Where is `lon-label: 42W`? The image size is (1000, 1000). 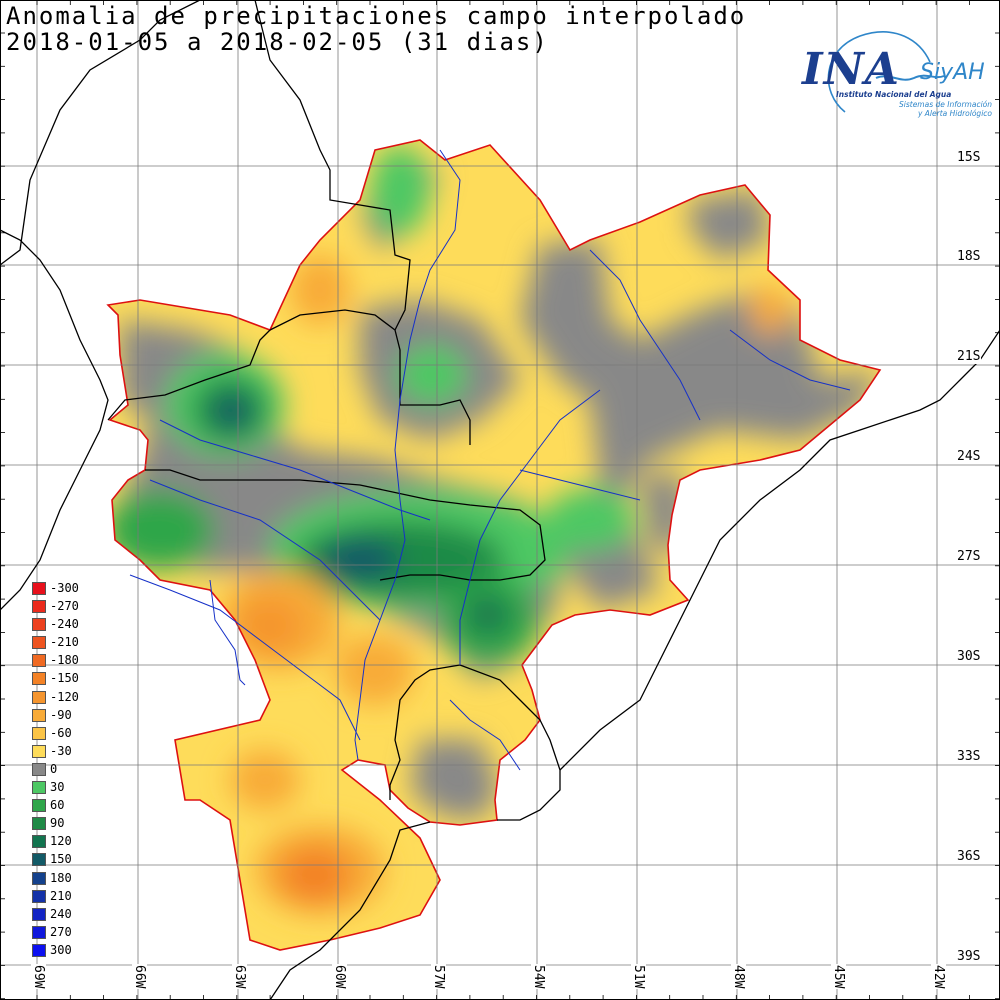
lon-label: 42W is located at coordinates (938, 977).